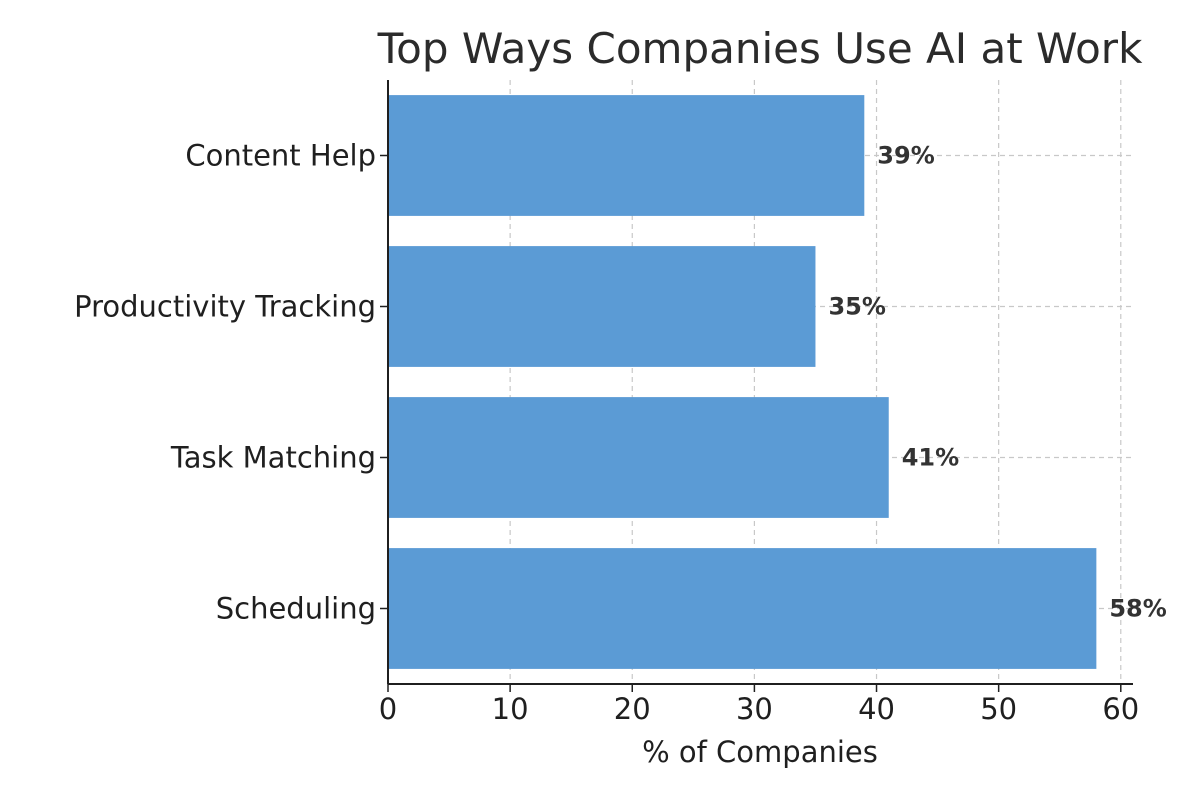 The height and width of the screenshot is (800, 1200). I want to click on chart-title: Top Ways Companies Use AI at Work, so click(760, 48).